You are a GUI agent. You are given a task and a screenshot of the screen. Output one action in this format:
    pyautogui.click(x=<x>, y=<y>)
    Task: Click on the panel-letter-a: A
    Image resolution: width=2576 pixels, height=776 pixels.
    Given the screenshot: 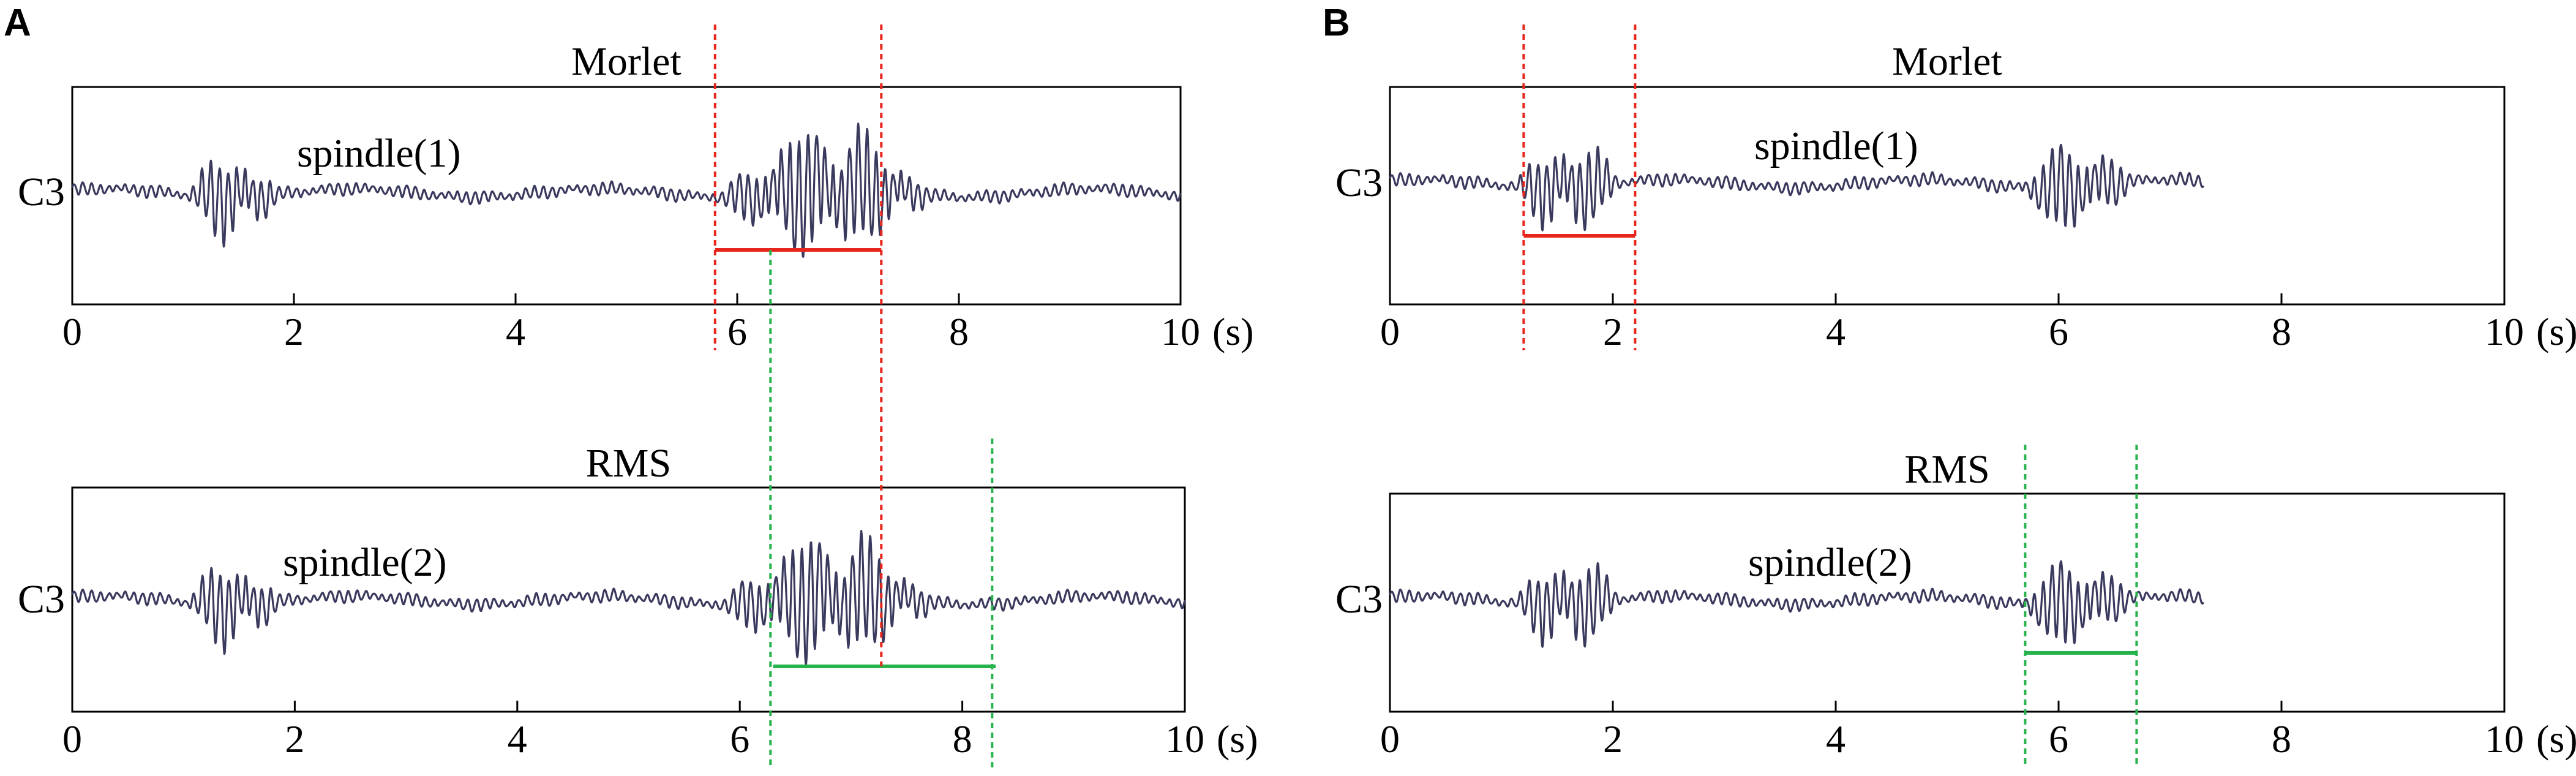 What is the action you would take?
    pyautogui.click(x=17, y=23)
    